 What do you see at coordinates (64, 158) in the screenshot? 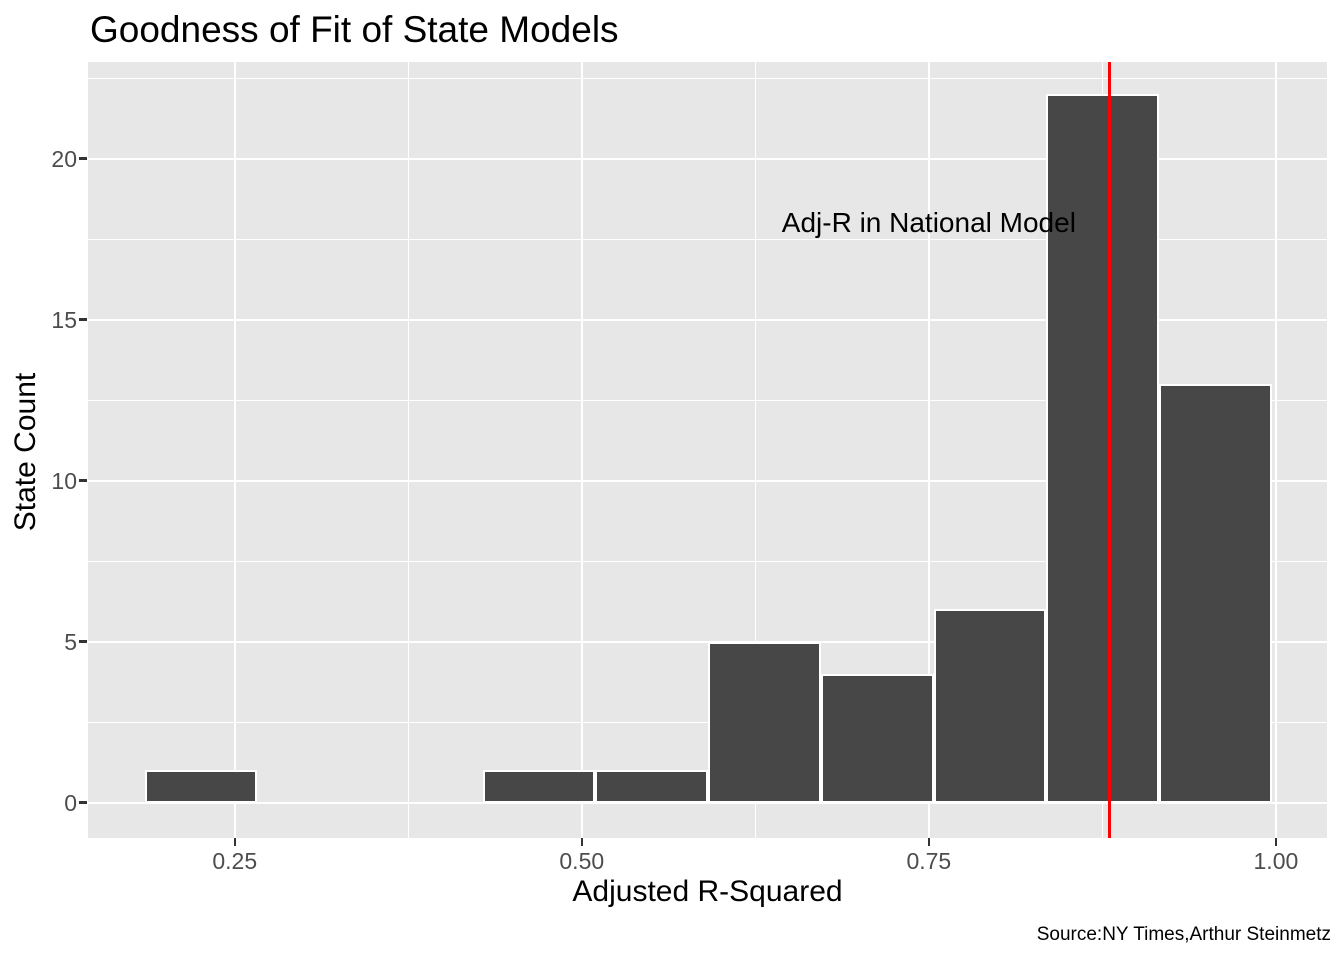
I see `y-axis-tick-label: 20` at bounding box center [64, 158].